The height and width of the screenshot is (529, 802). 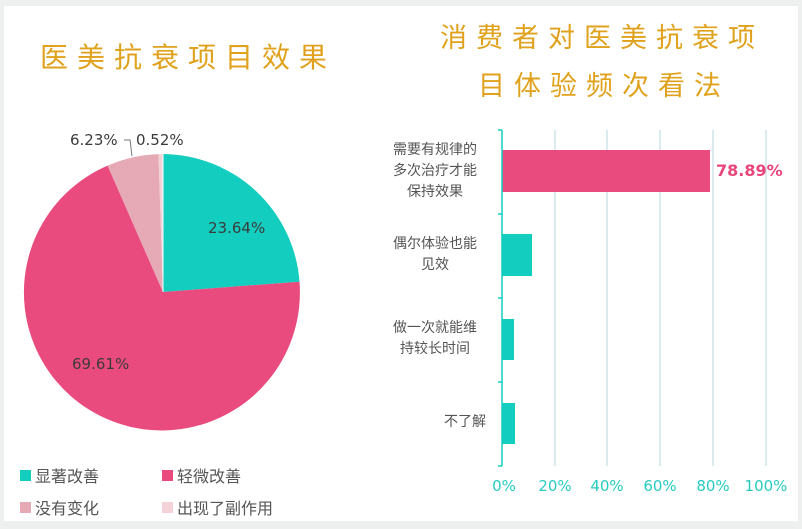 I want to click on bar-category-occasional-effective: 偶尔体验也能 见效, so click(x=435, y=255).